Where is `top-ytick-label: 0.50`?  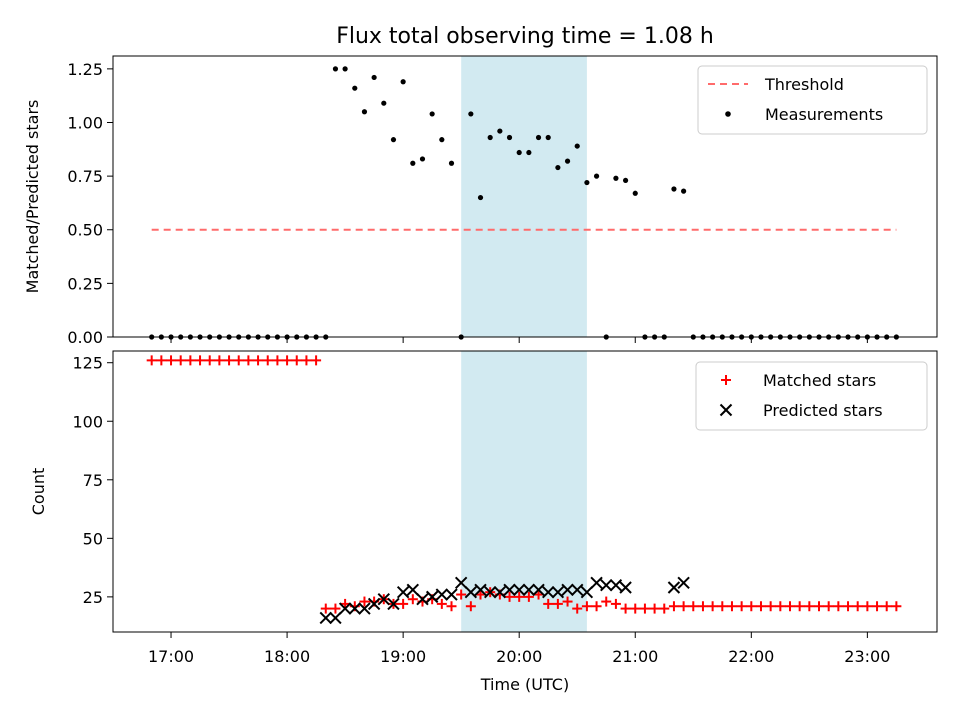 top-ytick-label: 0.50 is located at coordinates (85, 230).